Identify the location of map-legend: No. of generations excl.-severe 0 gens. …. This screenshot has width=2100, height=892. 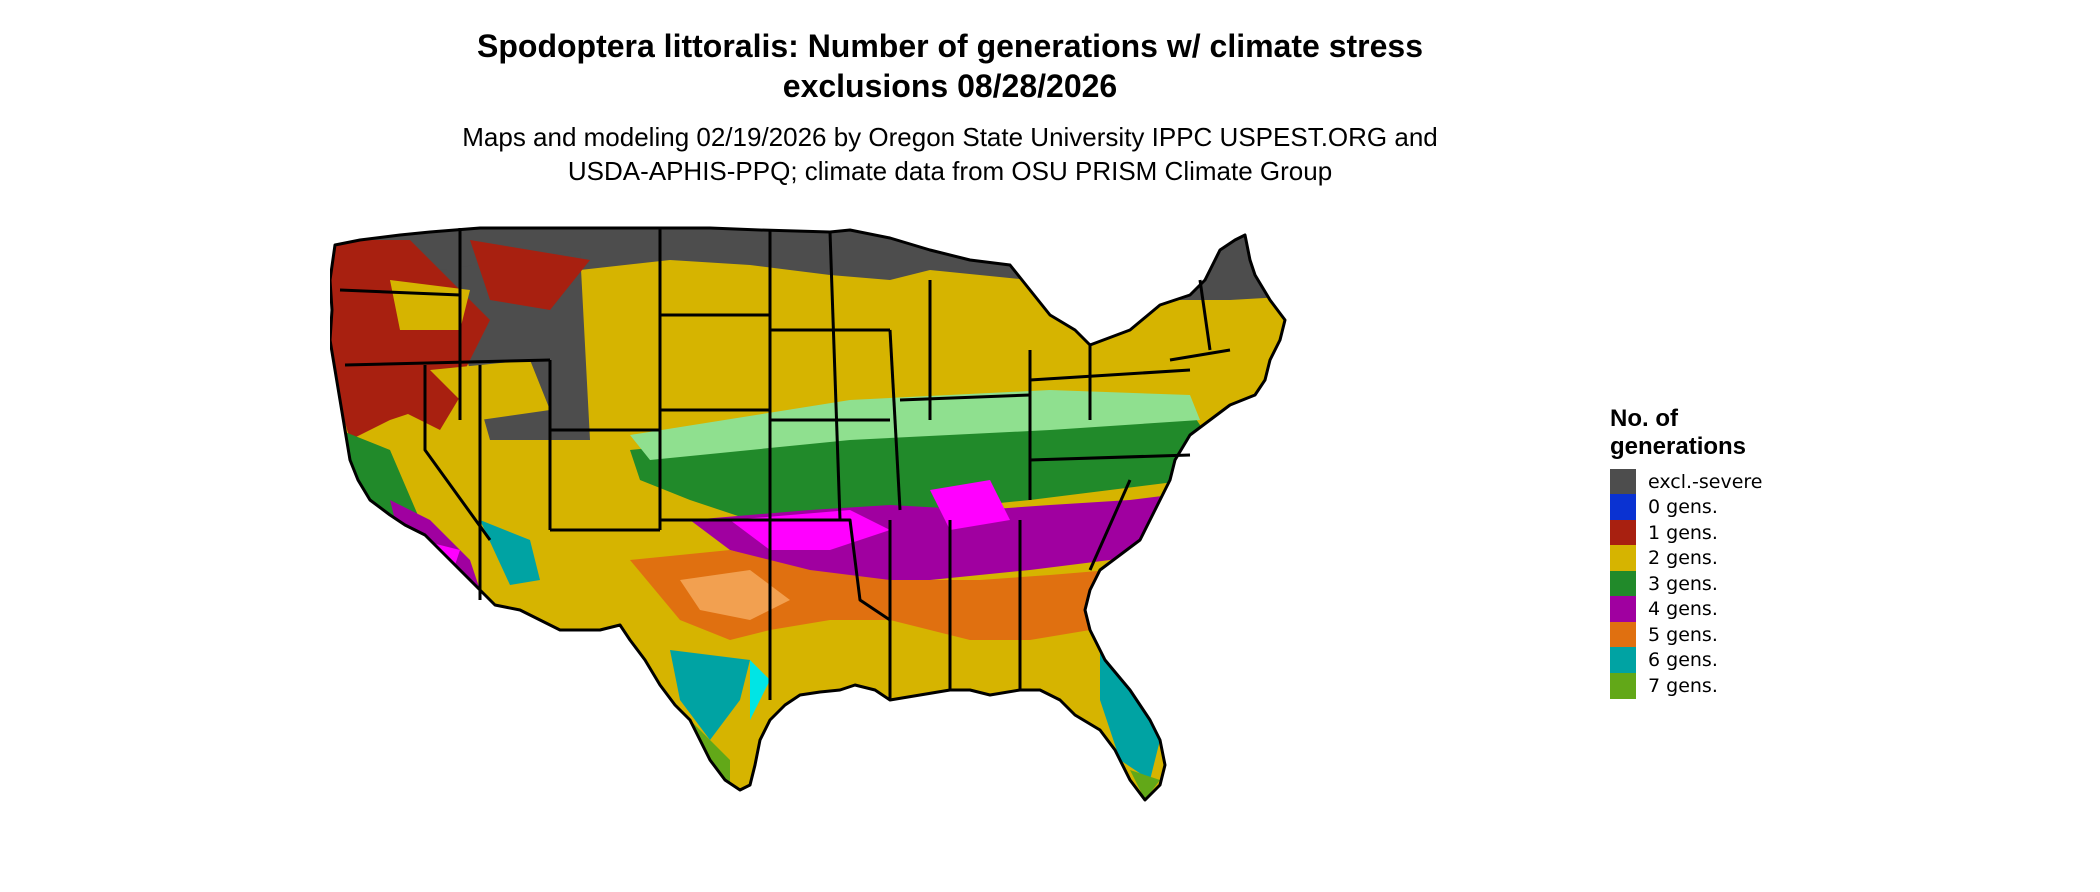
(1720, 552).